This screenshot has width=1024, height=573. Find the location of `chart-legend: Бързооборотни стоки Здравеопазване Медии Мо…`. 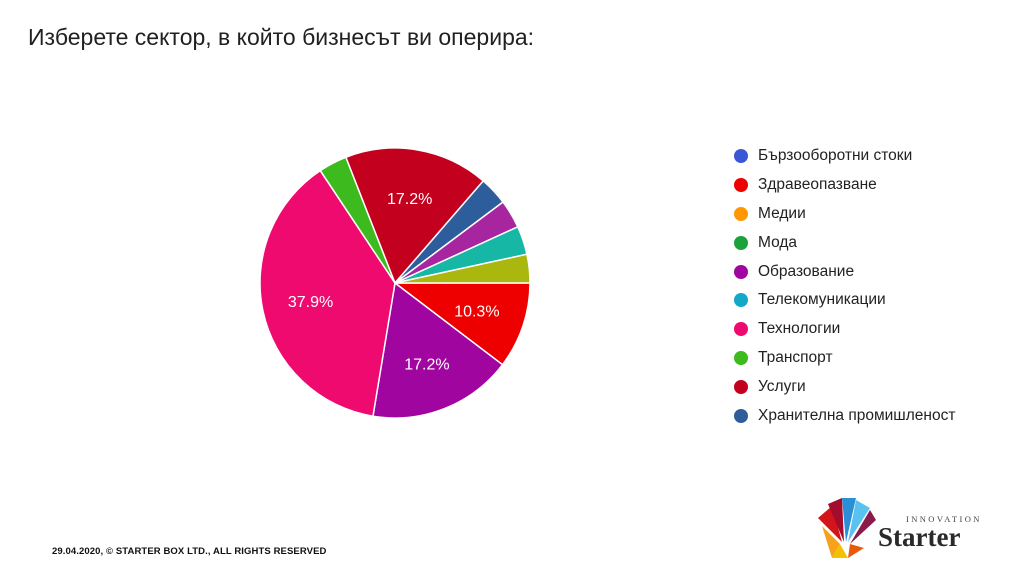

chart-legend: Бързооборотни стоки Здравеопазване Медии Мо… is located at coordinates (844, 286).